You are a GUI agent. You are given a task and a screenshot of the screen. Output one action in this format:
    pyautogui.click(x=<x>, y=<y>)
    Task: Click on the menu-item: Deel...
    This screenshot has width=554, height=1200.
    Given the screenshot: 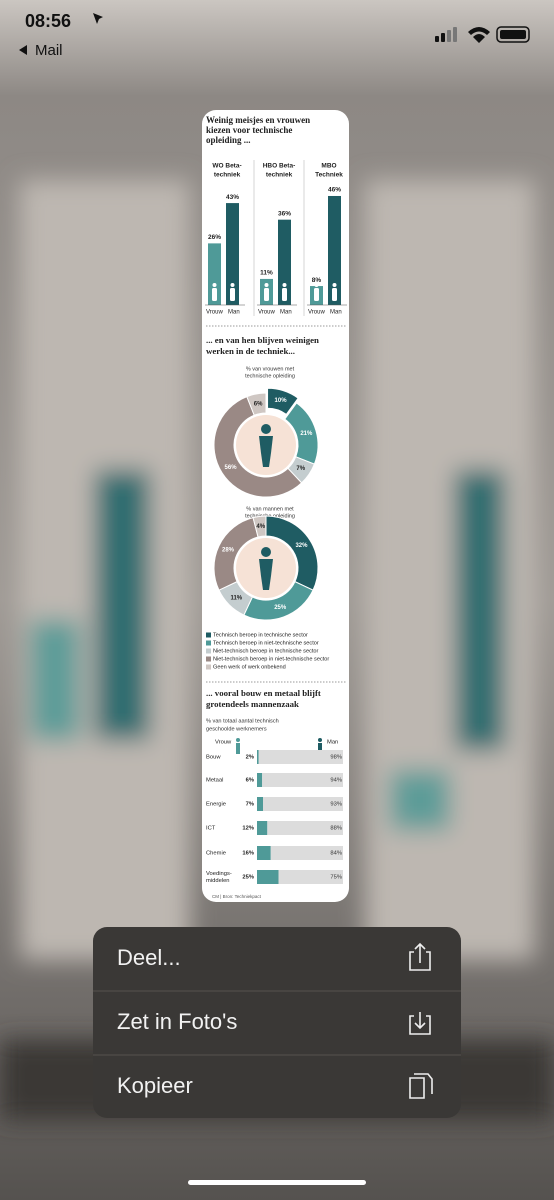 What is the action you would take?
    pyautogui.click(x=149, y=957)
    